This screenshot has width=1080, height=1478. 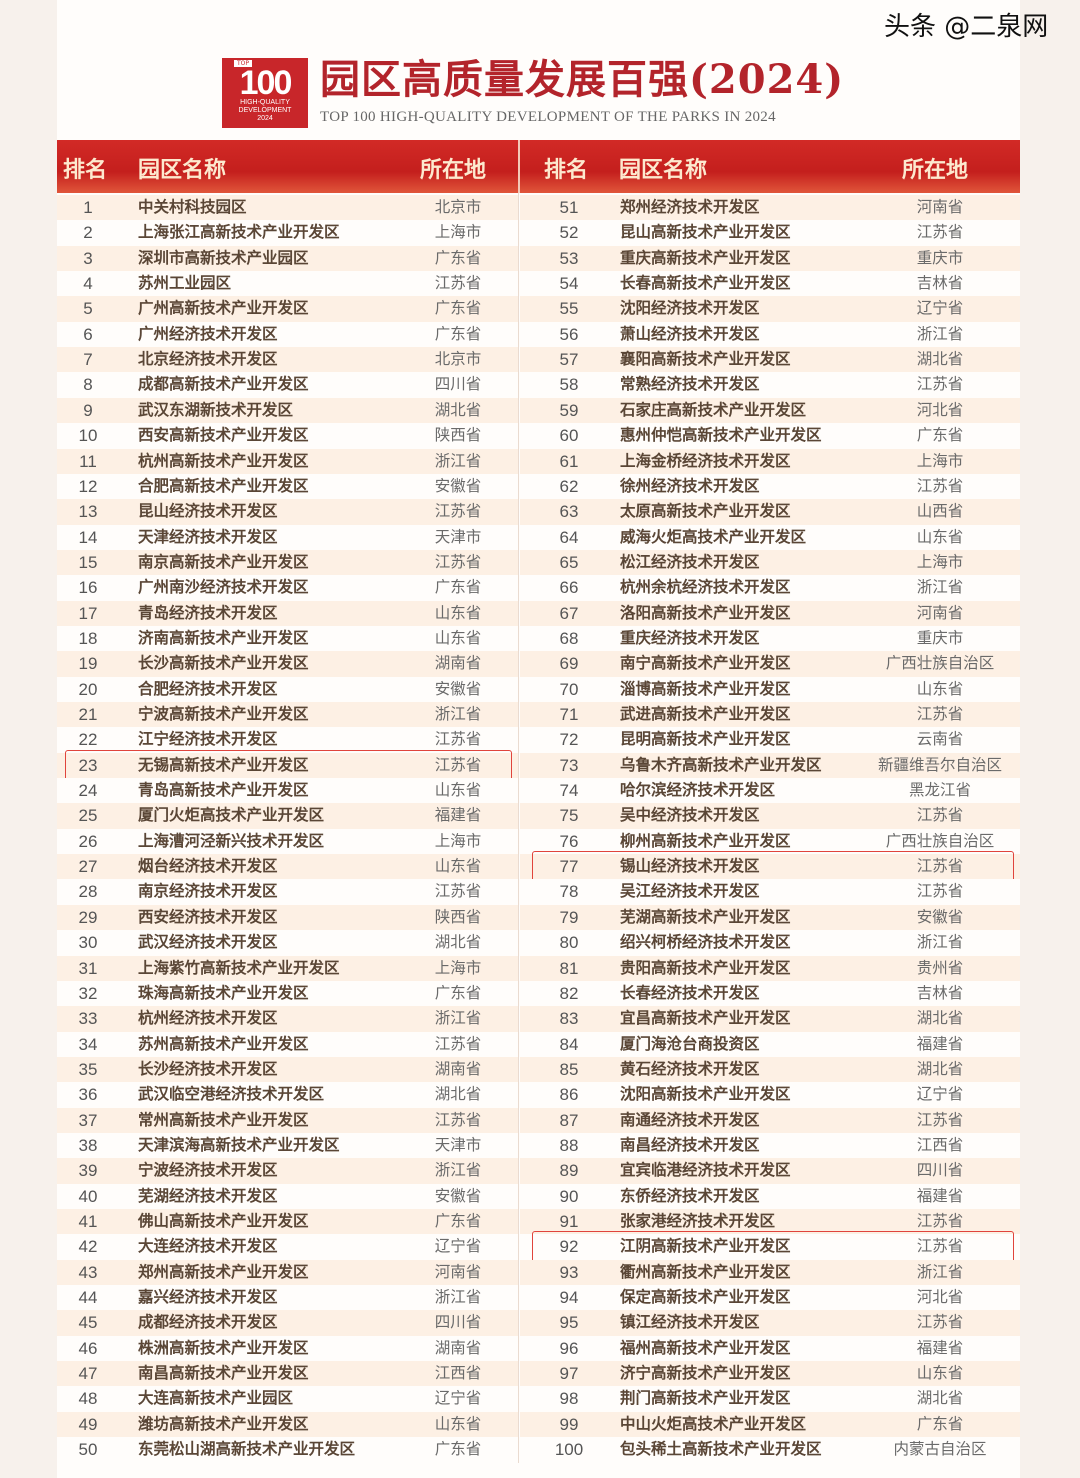 I want to click on park-name-cell: 佛山高新技术产业开发区, so click(x=223, y=1221).